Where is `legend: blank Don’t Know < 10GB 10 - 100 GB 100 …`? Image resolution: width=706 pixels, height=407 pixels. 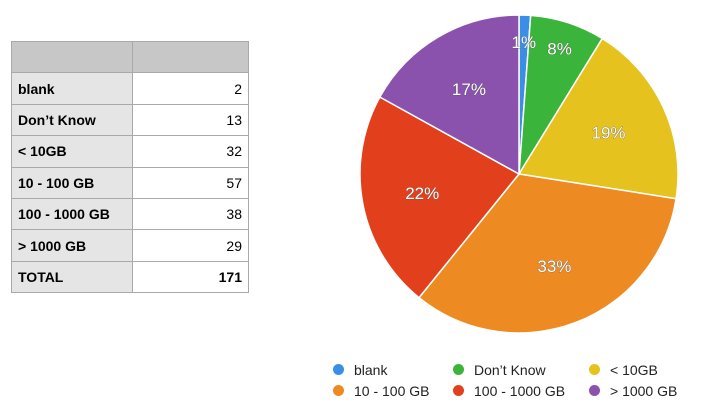 legend: blank Don’t Know < 10GB 10 - 100 GB 100 … is located at coordinates (516, 380).